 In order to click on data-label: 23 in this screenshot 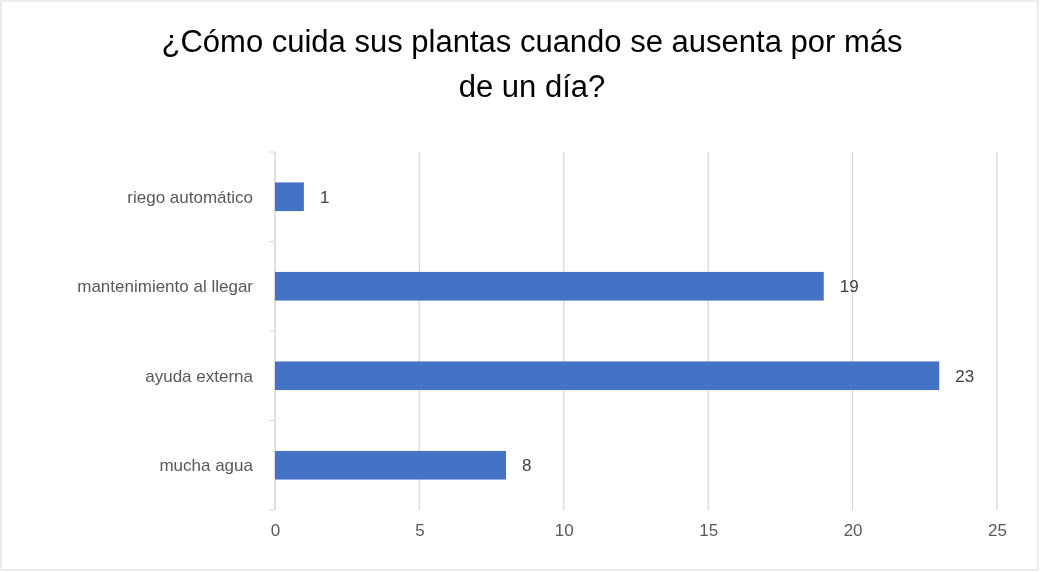, I will do `click(965, 376)`.